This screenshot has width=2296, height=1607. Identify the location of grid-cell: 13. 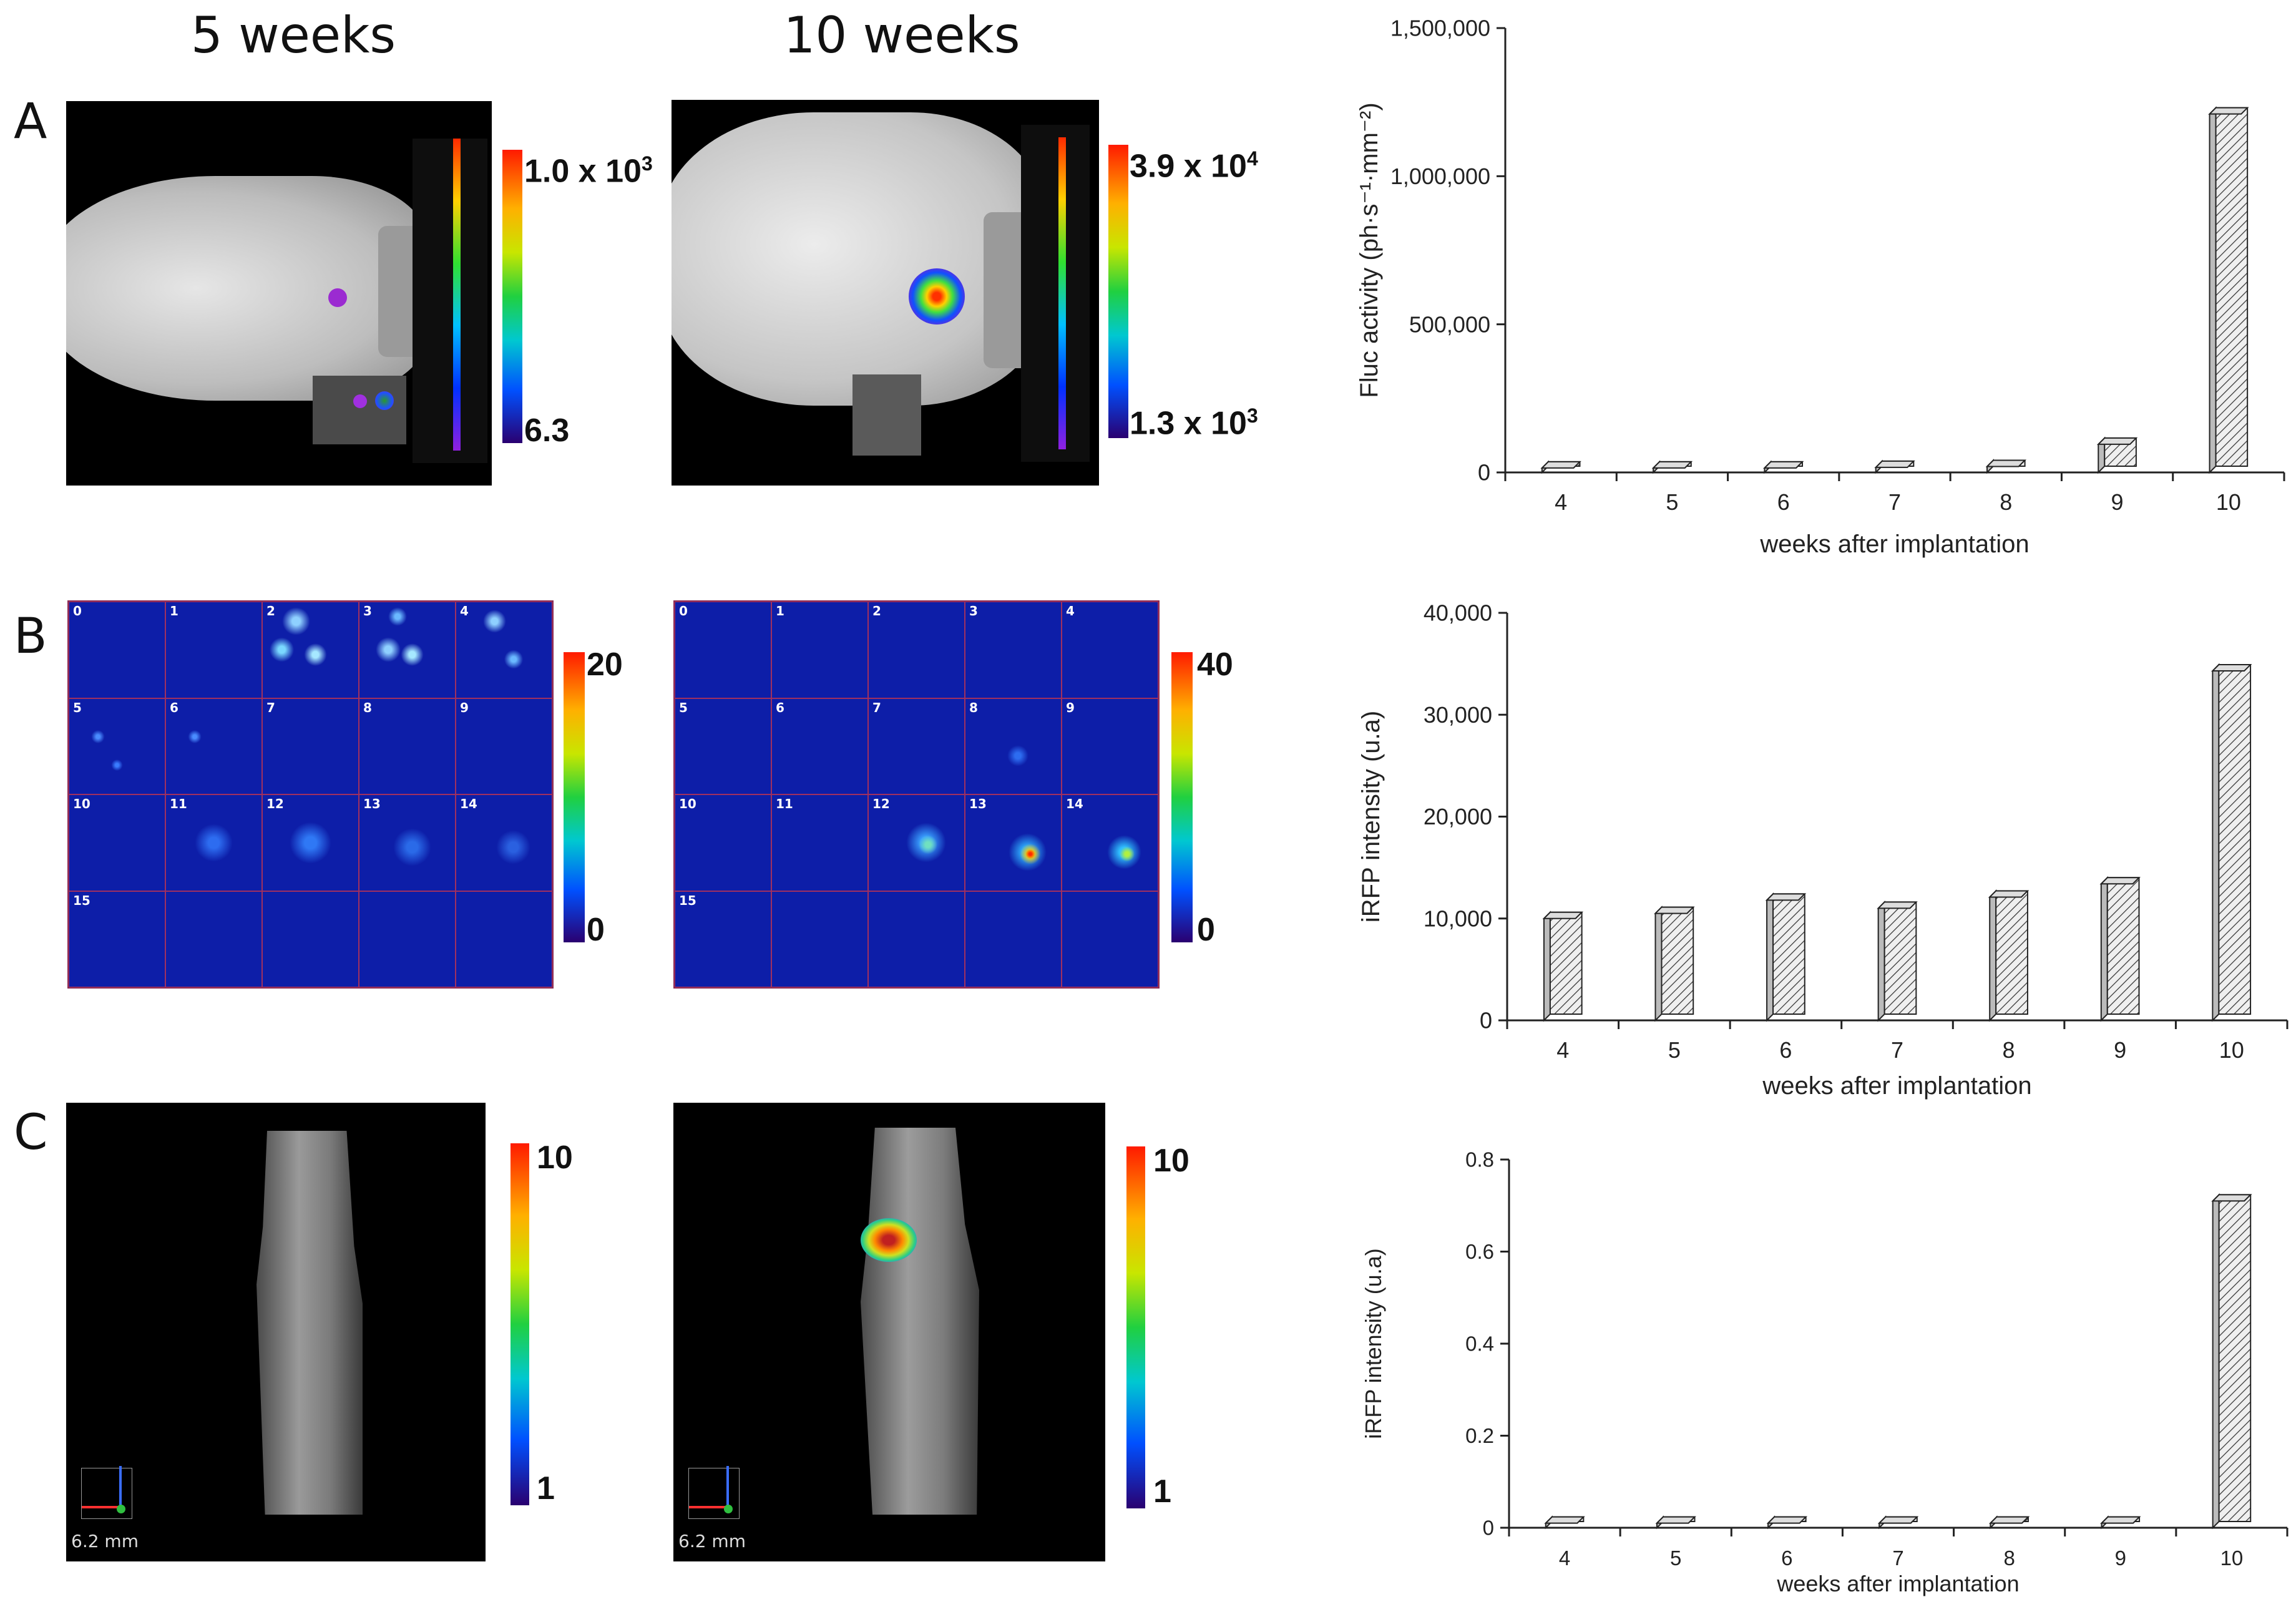
(1013, 842).